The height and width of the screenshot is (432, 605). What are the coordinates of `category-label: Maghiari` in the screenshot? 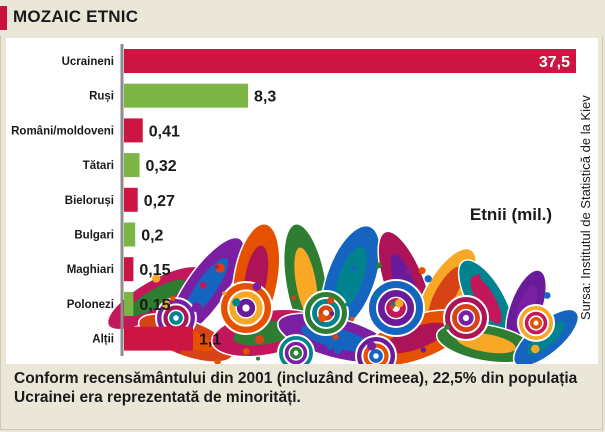 It's located at (90, 270).